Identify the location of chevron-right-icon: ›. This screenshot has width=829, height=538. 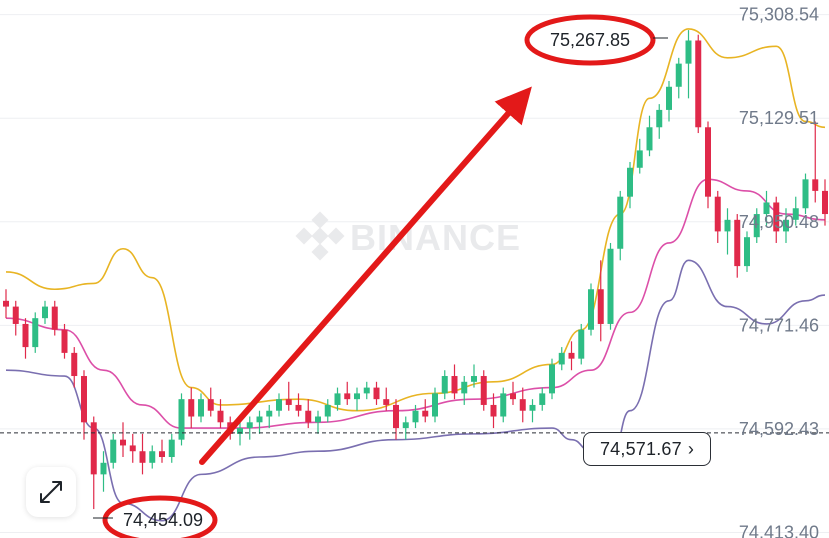
(691, 448).